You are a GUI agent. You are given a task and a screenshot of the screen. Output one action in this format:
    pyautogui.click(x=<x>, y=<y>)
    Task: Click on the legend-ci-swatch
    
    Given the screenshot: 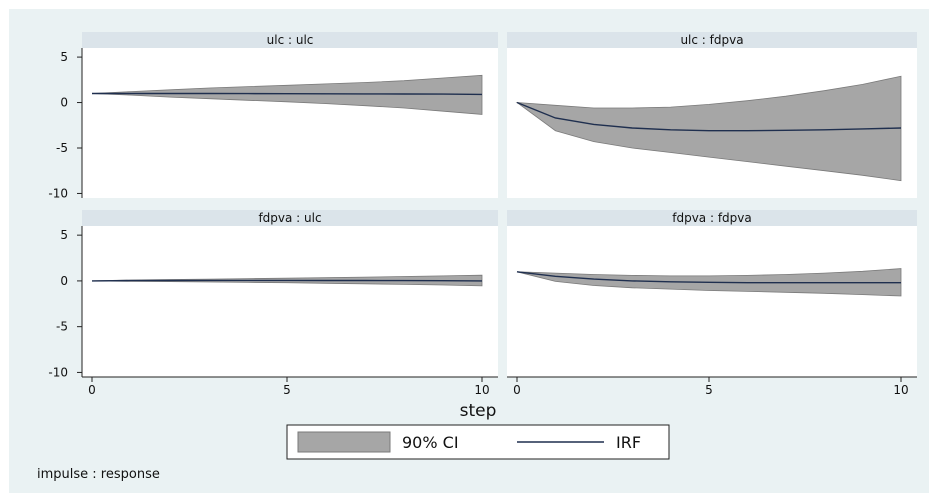 What is the action you would take?
    pyautogui.click(x=344, y=442)
    